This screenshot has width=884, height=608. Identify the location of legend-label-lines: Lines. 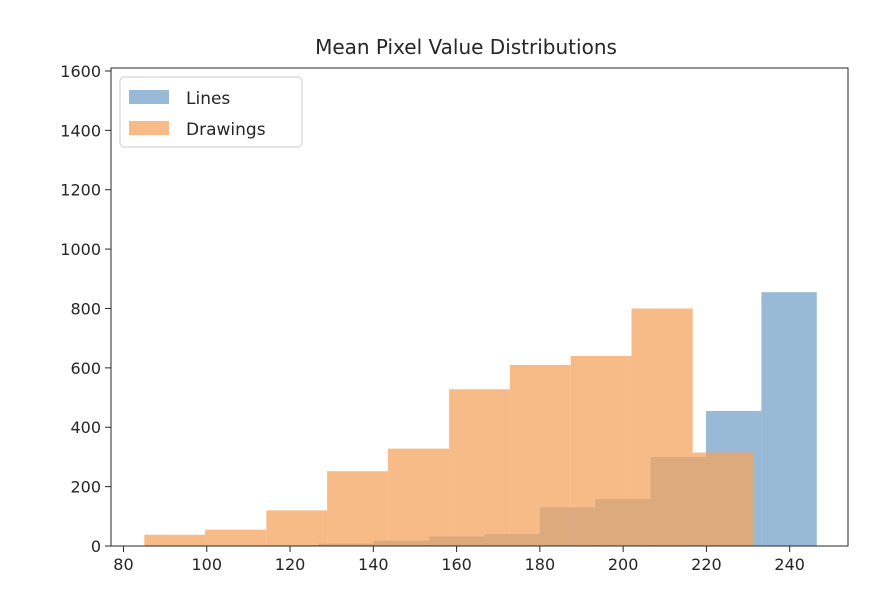
(208, 99).